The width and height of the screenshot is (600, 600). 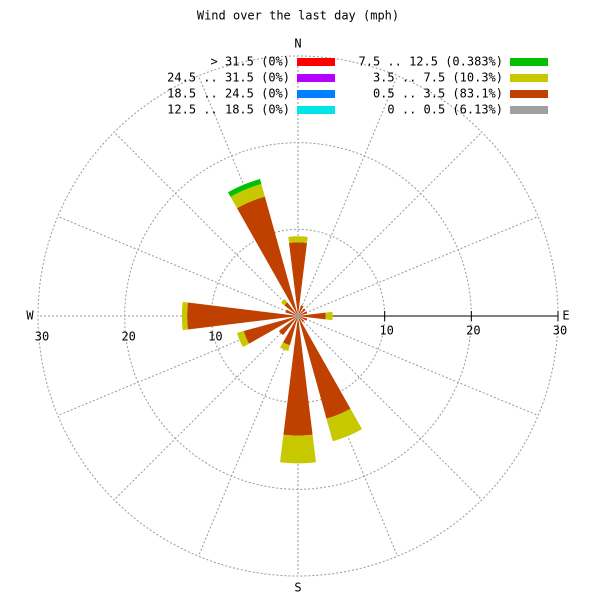 I want to click on legend-label: 3.5 .. 7.5 (10.3%), so click(x=438, y=78).